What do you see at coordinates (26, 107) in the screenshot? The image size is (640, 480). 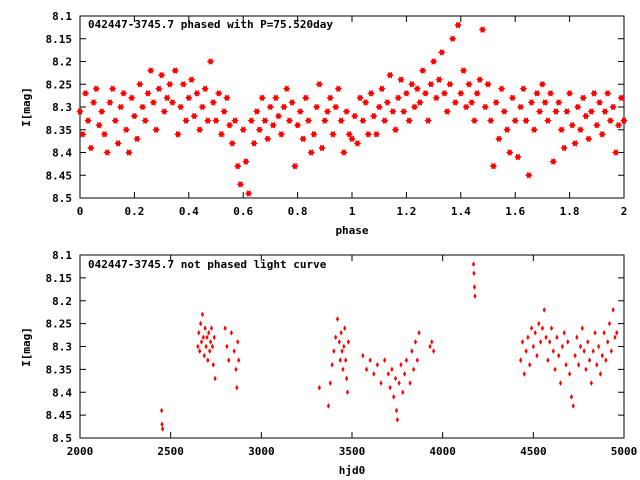 I see `y-axis-label: I[mag]` at bounding box center [26, 107].